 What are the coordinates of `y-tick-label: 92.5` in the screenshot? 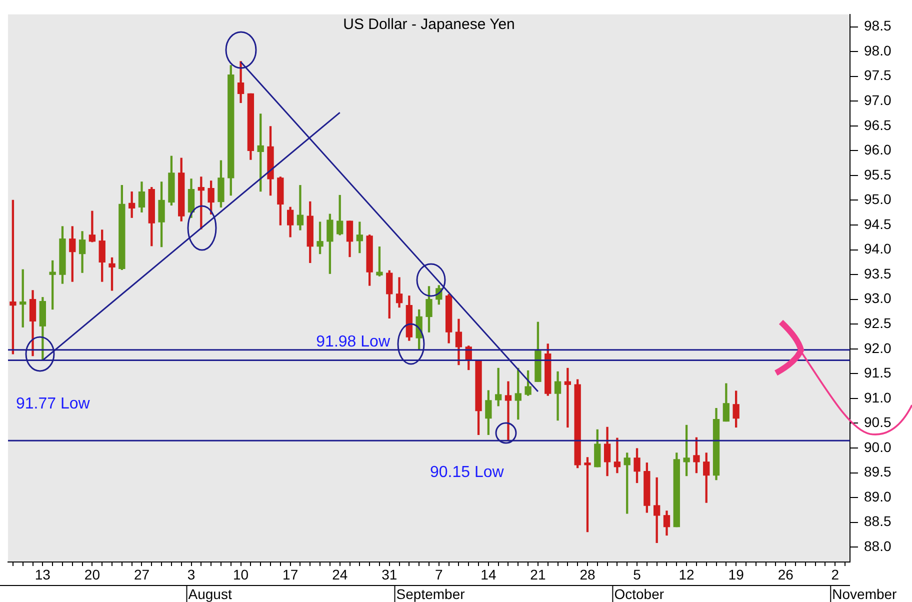 It's located at (878, 322).